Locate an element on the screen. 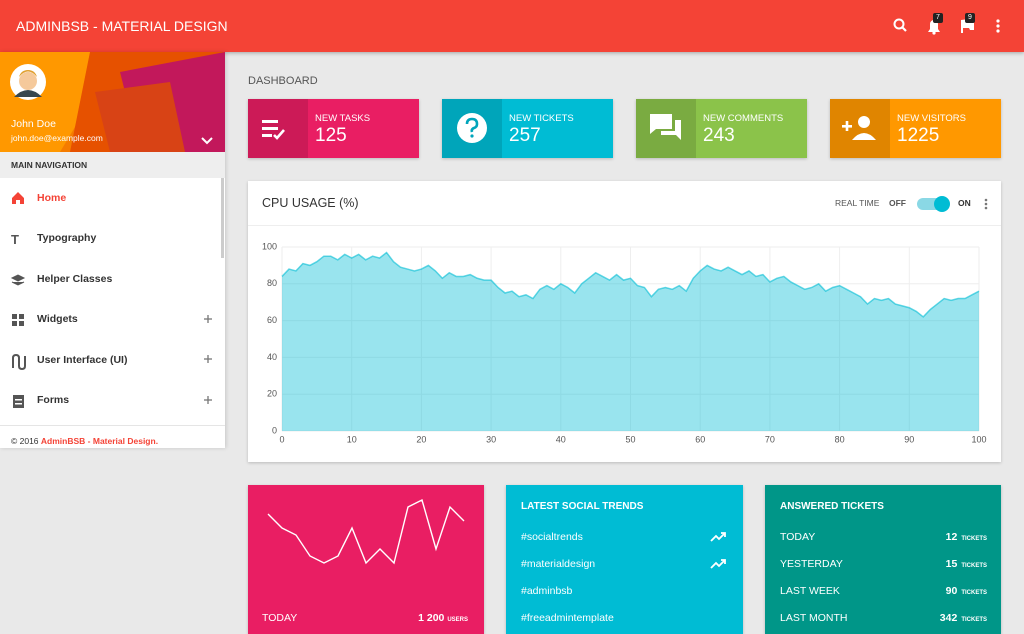  notification-badge: 7 is located at coordinates (938, 17).